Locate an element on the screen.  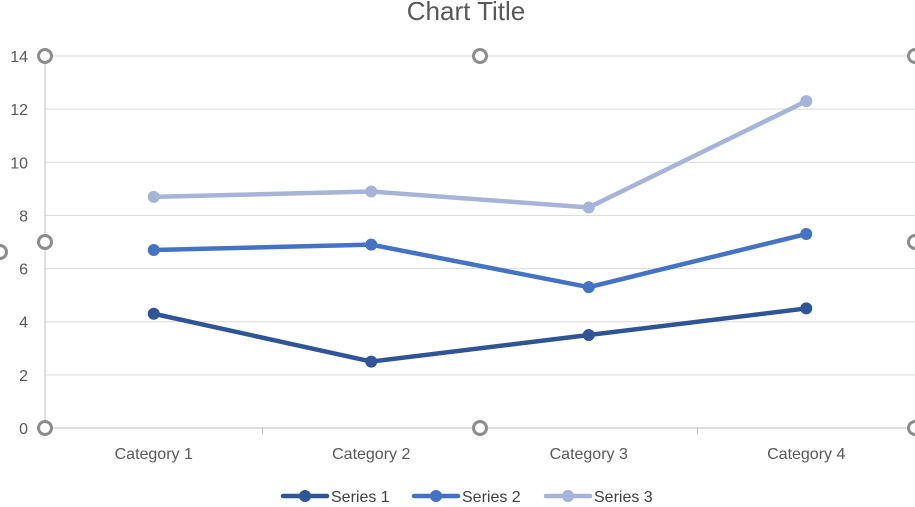
y-tick-label: 12 is located at coordinates (19, 110).